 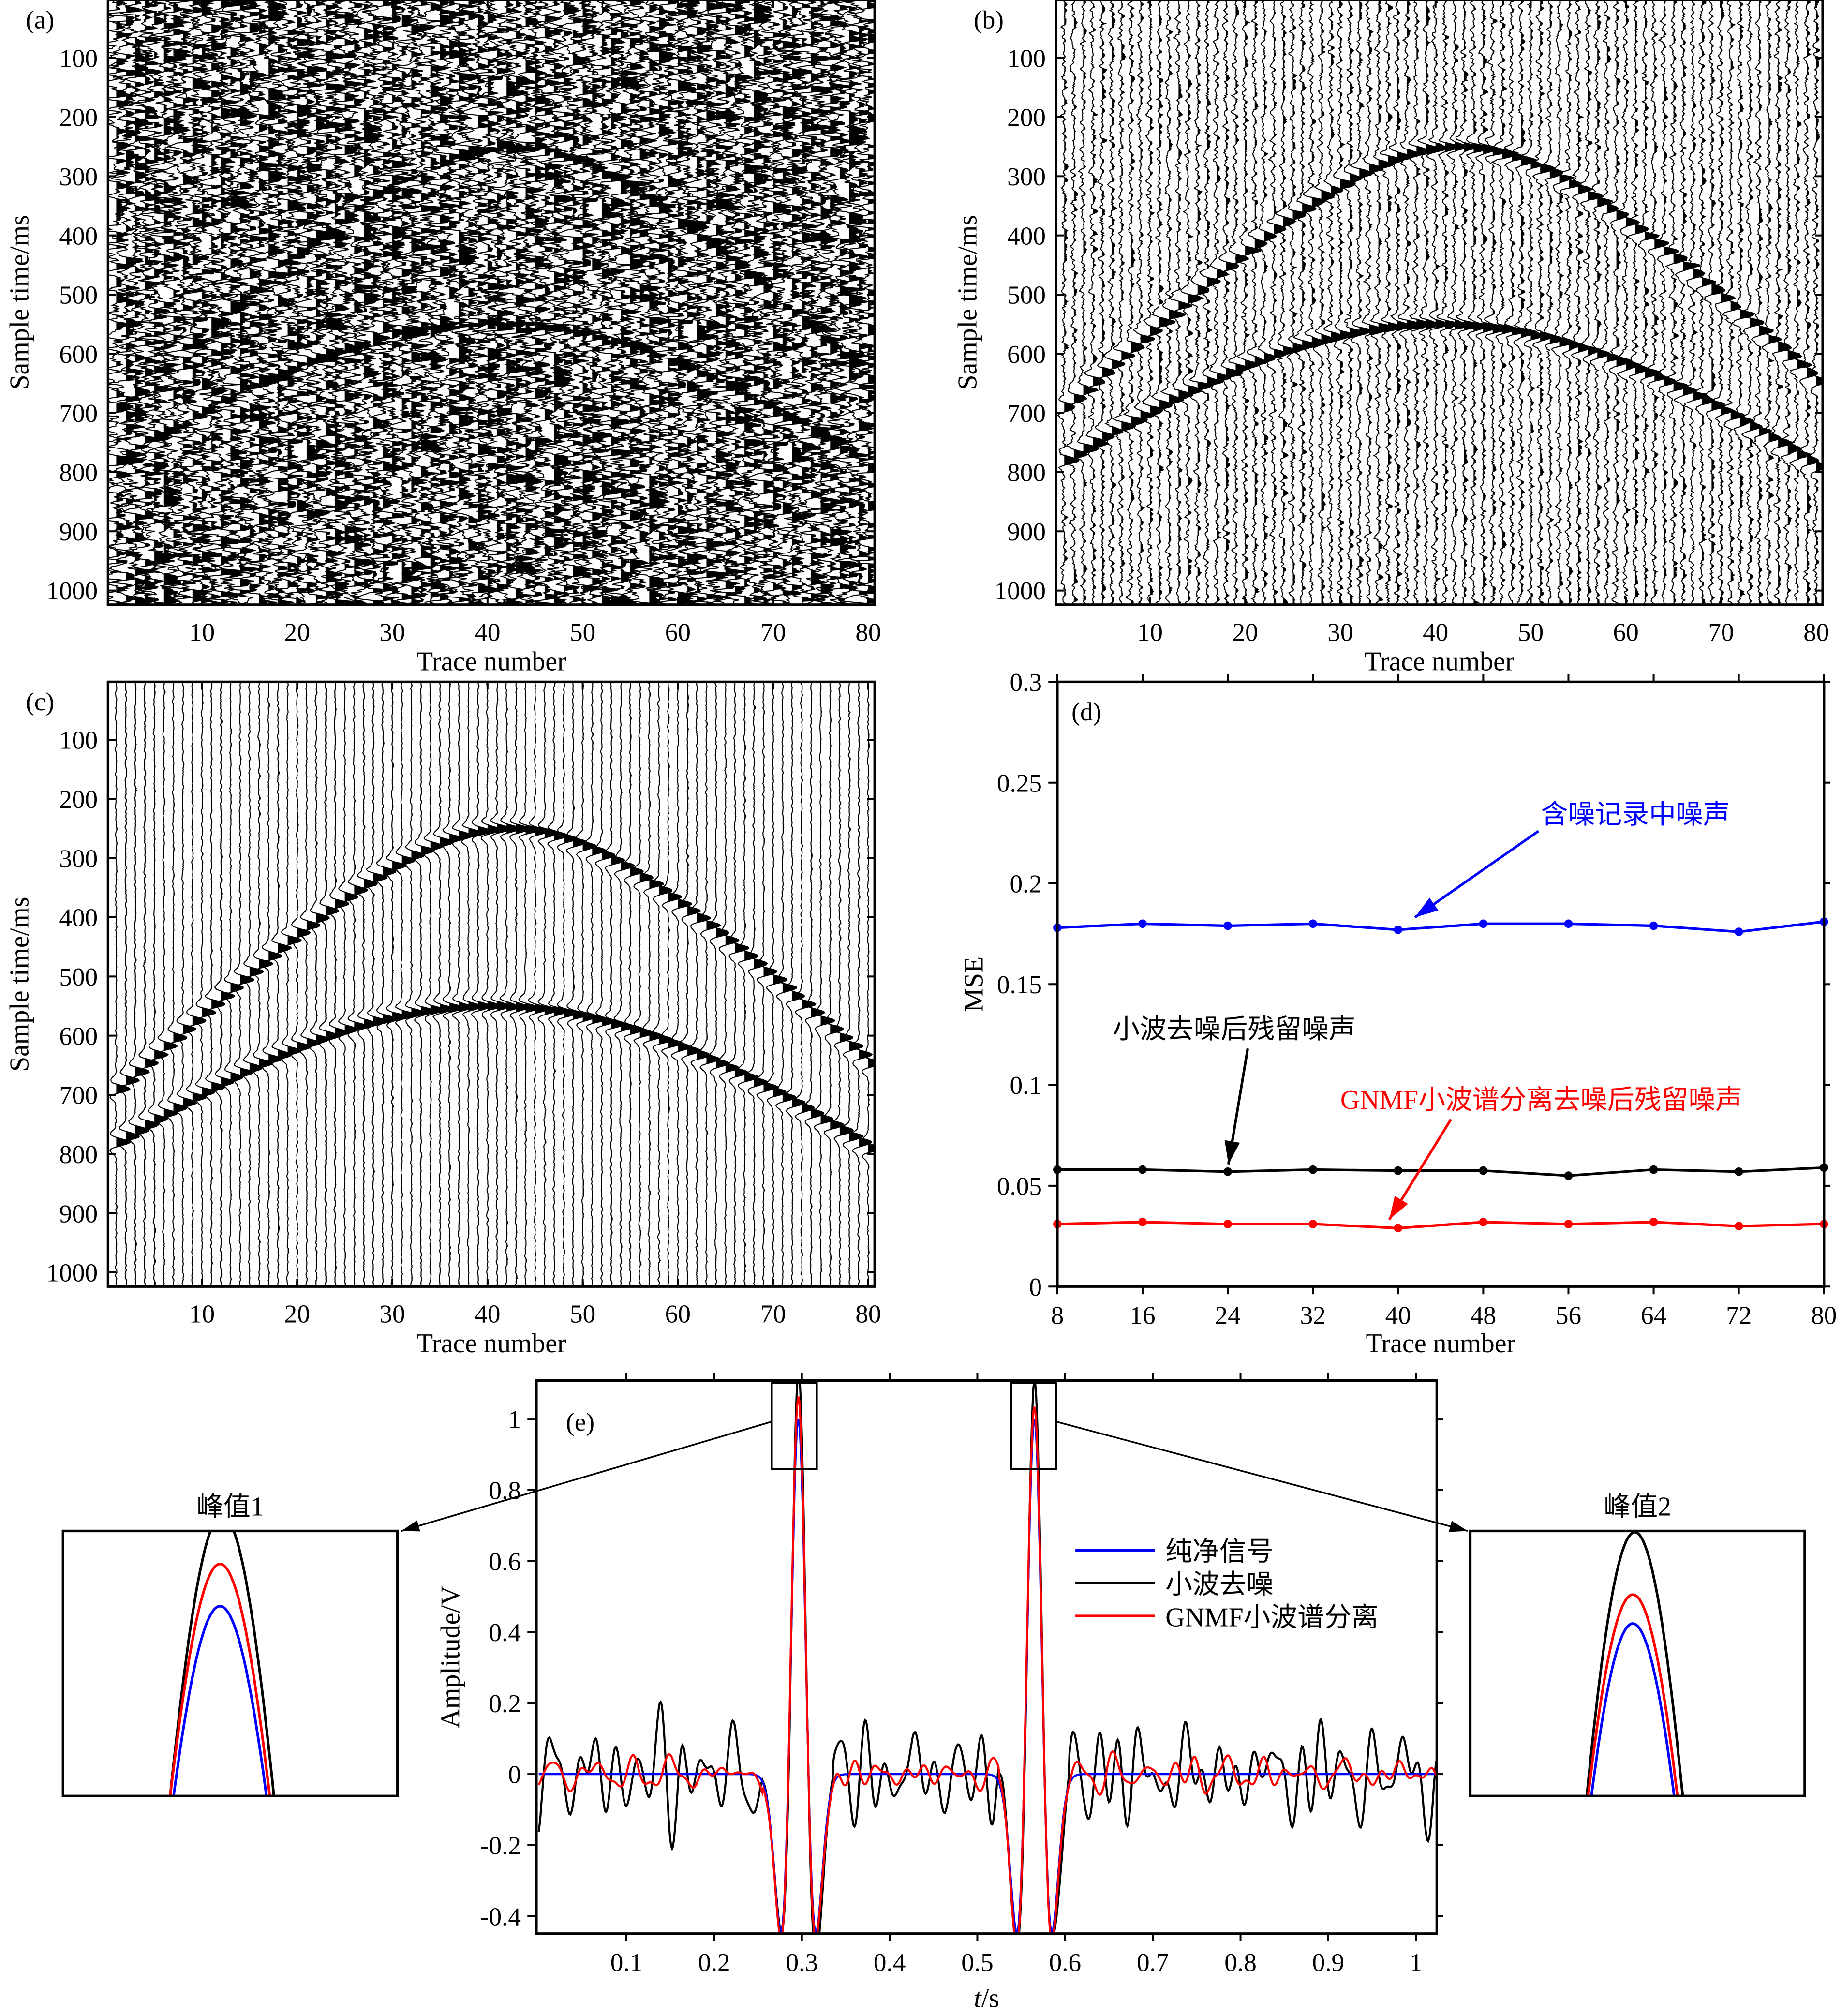 I want to click on panel-label: (c), so click(x=40, y=701).